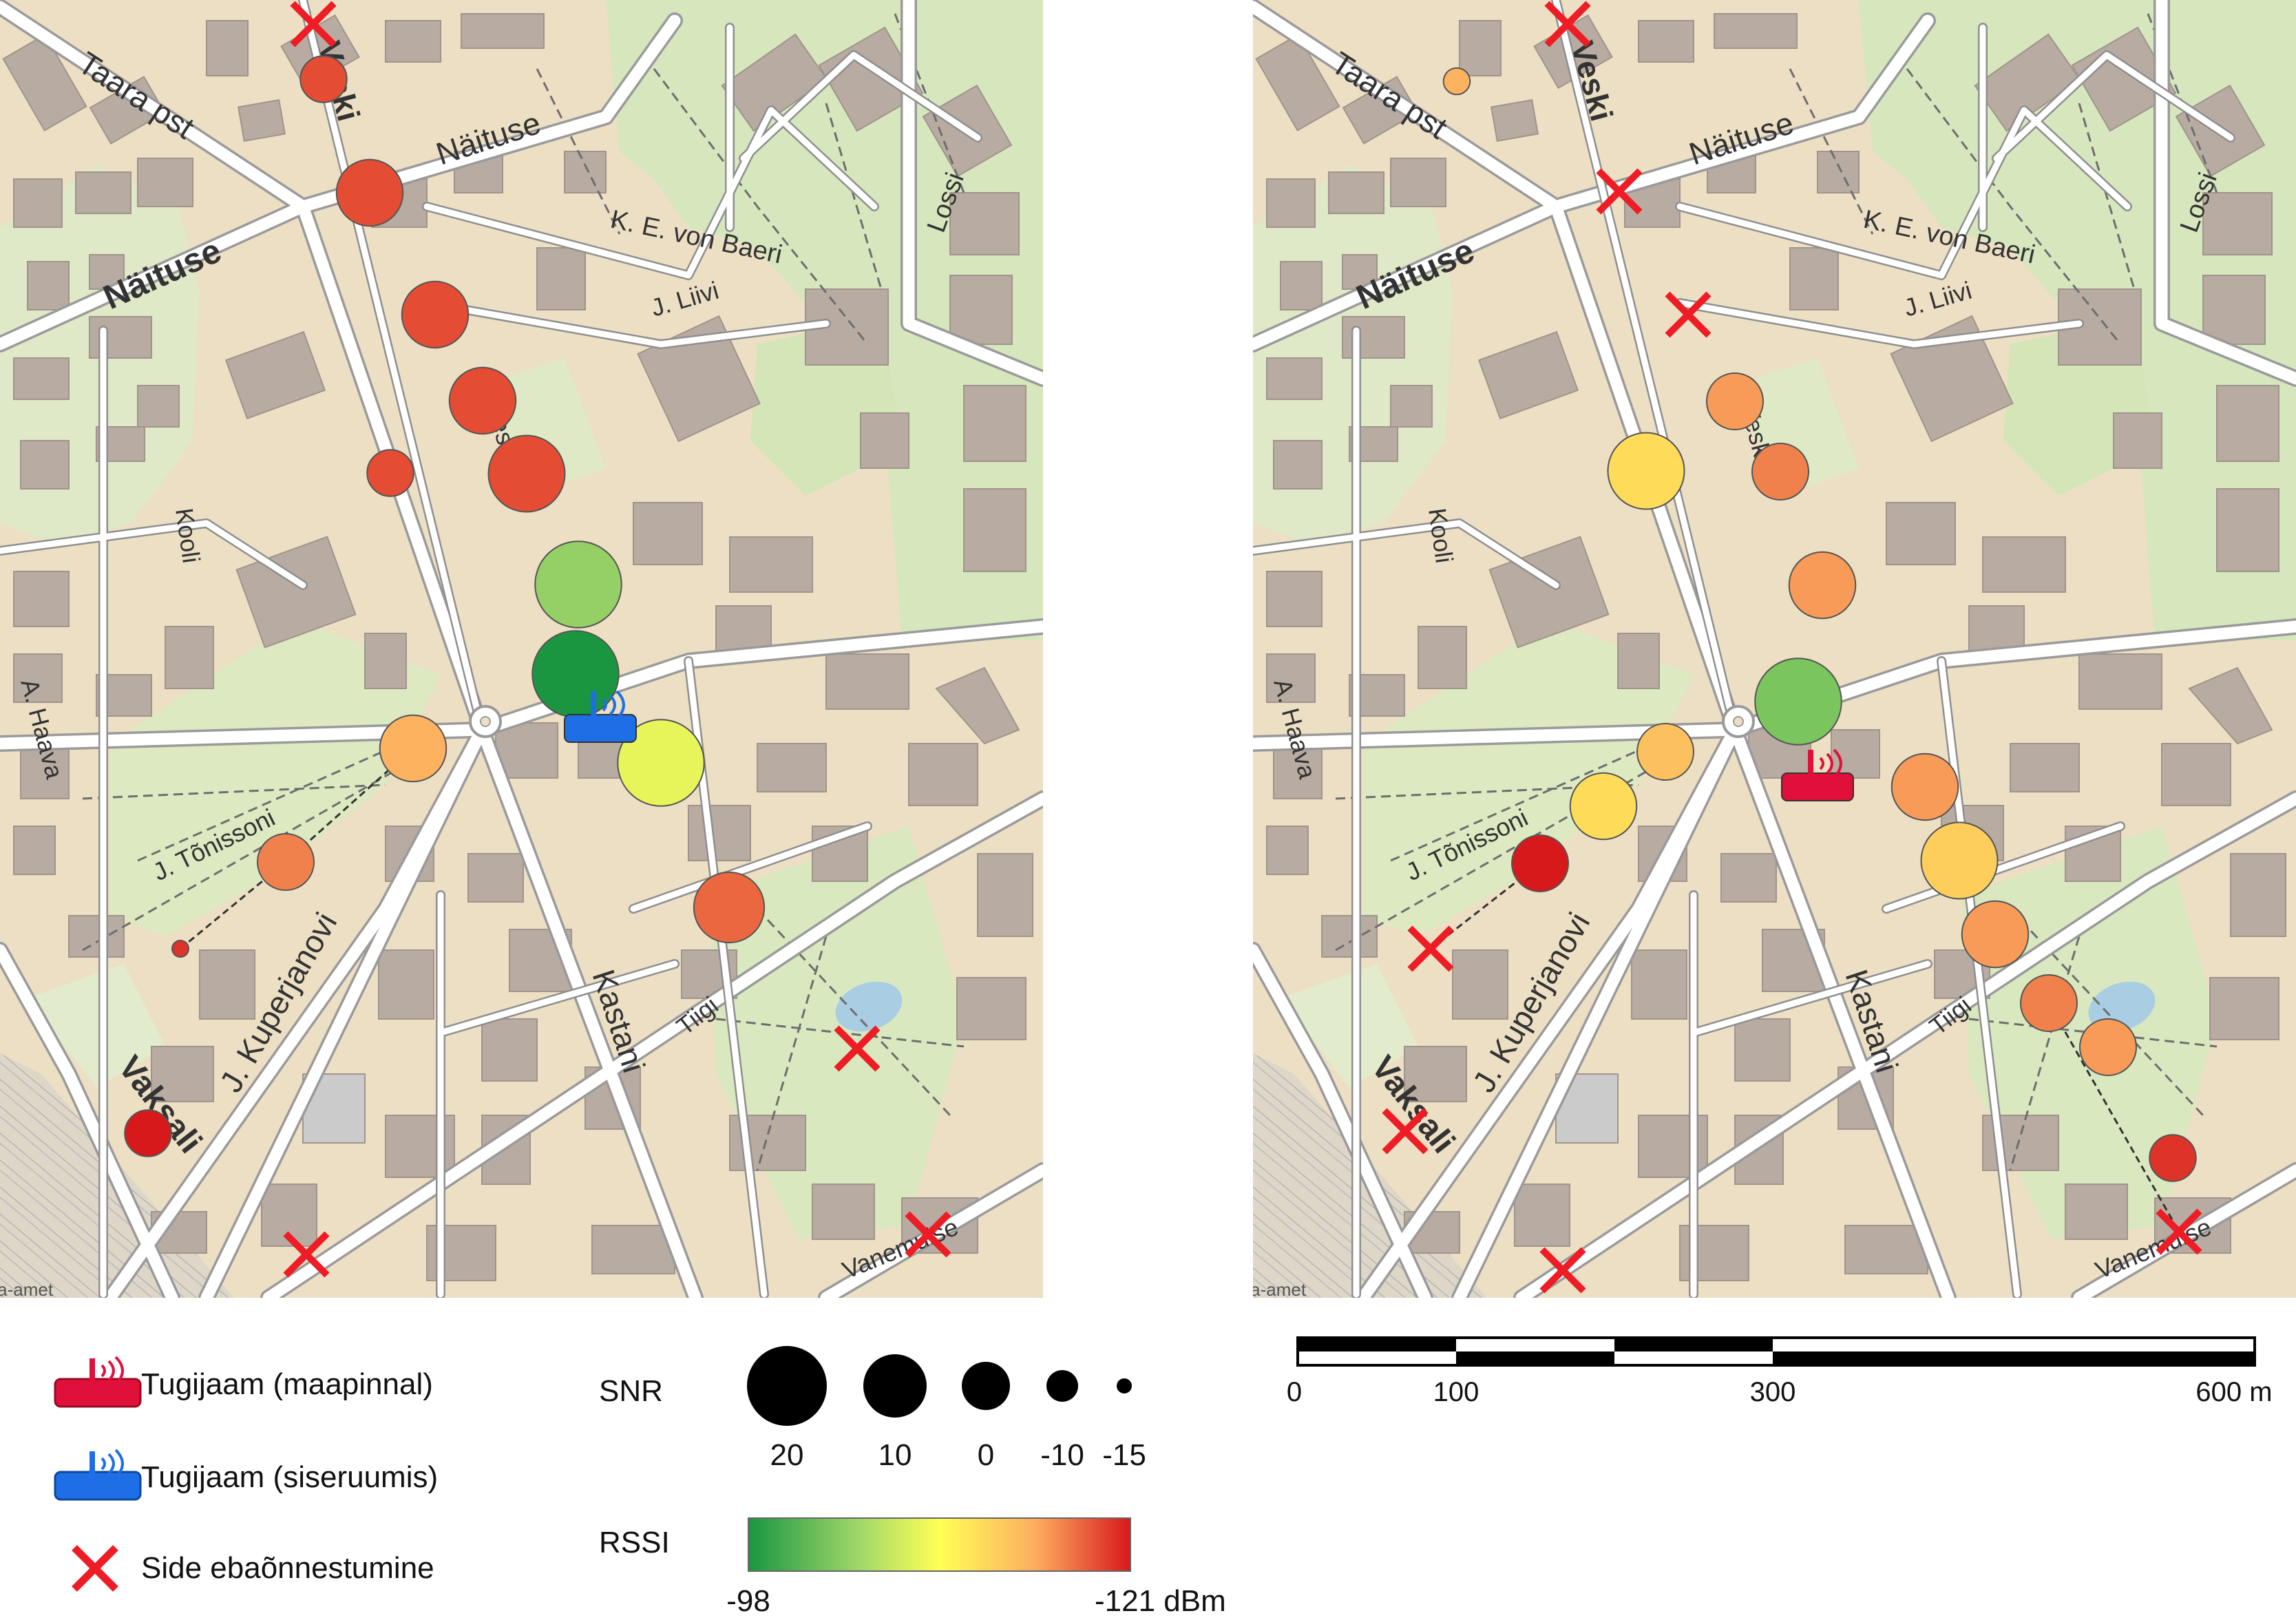 This screenshot has width=2296, height=1620. Describe the element at coordinates (2233, 1392) in the screenshot. I see `scale-label-600: 600 m` at that location.